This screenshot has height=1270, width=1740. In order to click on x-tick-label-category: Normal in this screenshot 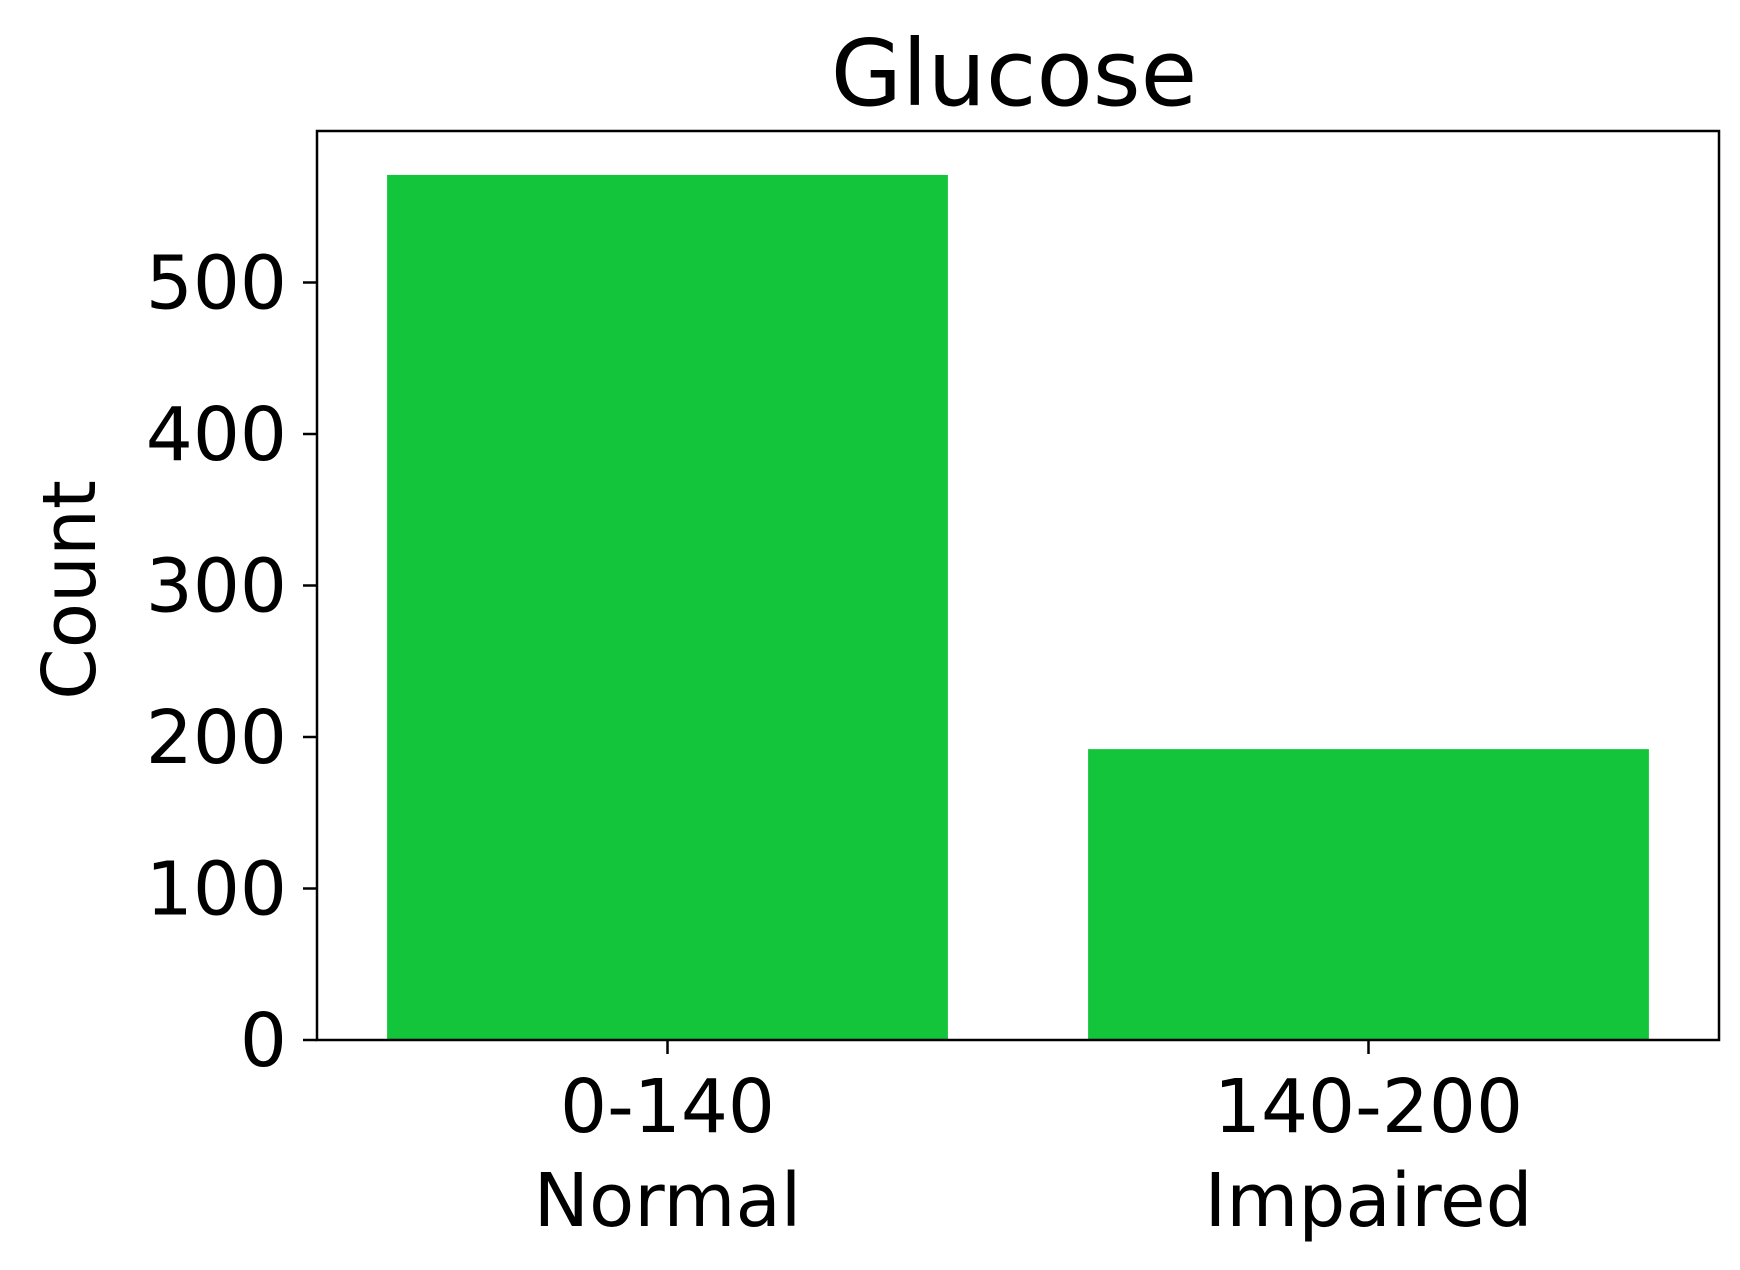, I will do `click(668, 1201)`.